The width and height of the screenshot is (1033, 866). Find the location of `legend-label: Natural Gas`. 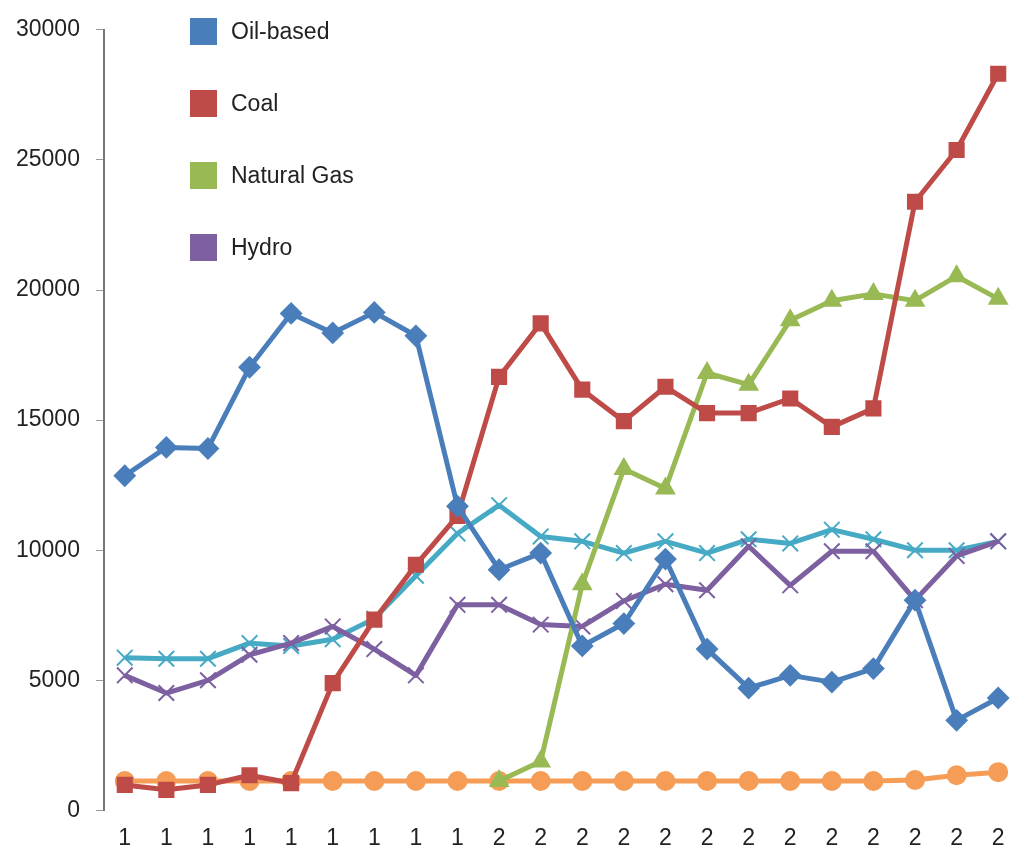

legend-label: Natural Gas is located at coordinates (292, 175).